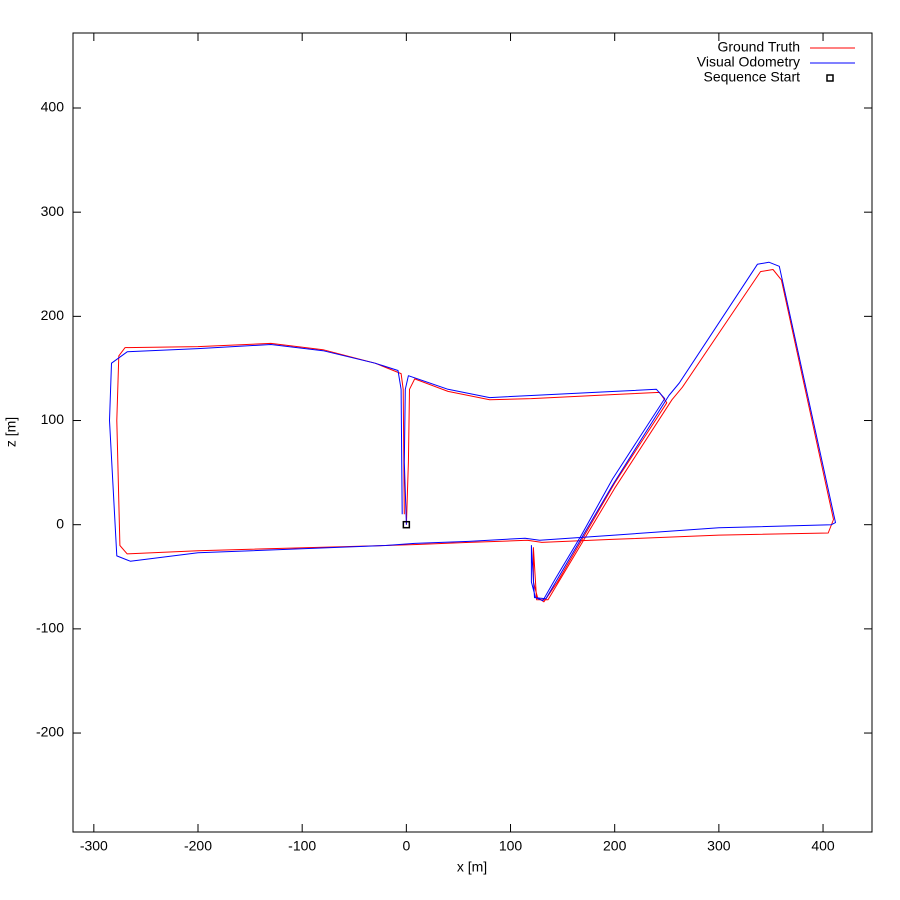 The width and height of the screenshot is (900, 900). I want to click on legend-label: Visual Odometry, so click(748, 62).